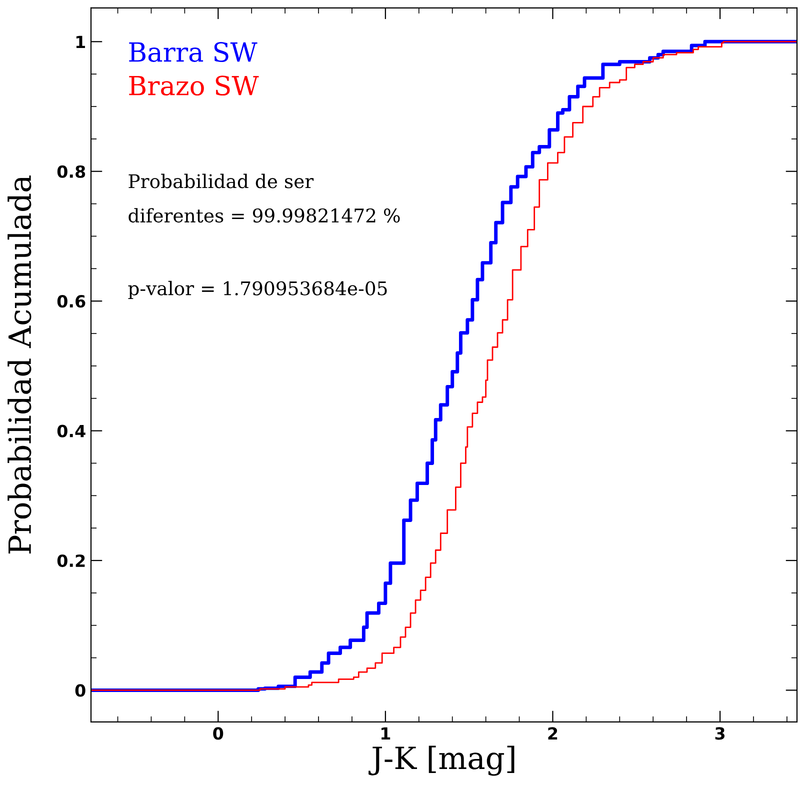 This screenshot has height=792, width=801. What do you see at coordinates (80, 690) in the screenshot?
I see `y-tick-label: 0` at bounding box center [80, 690].